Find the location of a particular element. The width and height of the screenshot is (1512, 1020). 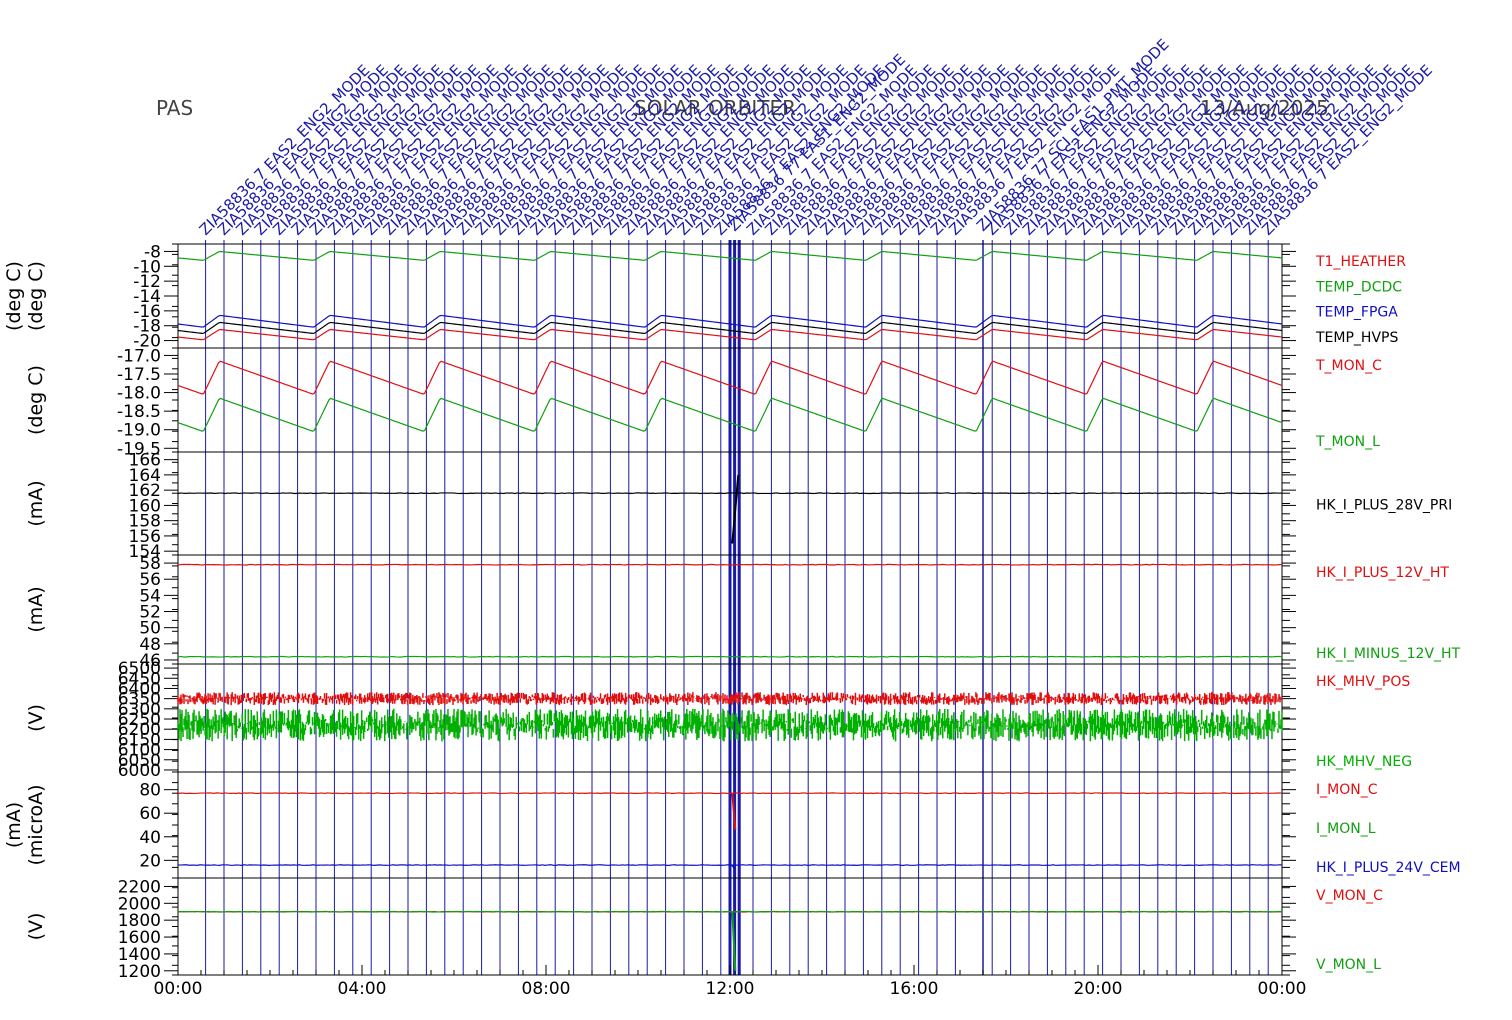

y-tick-label: 166 is located at coordinates (145, 461).